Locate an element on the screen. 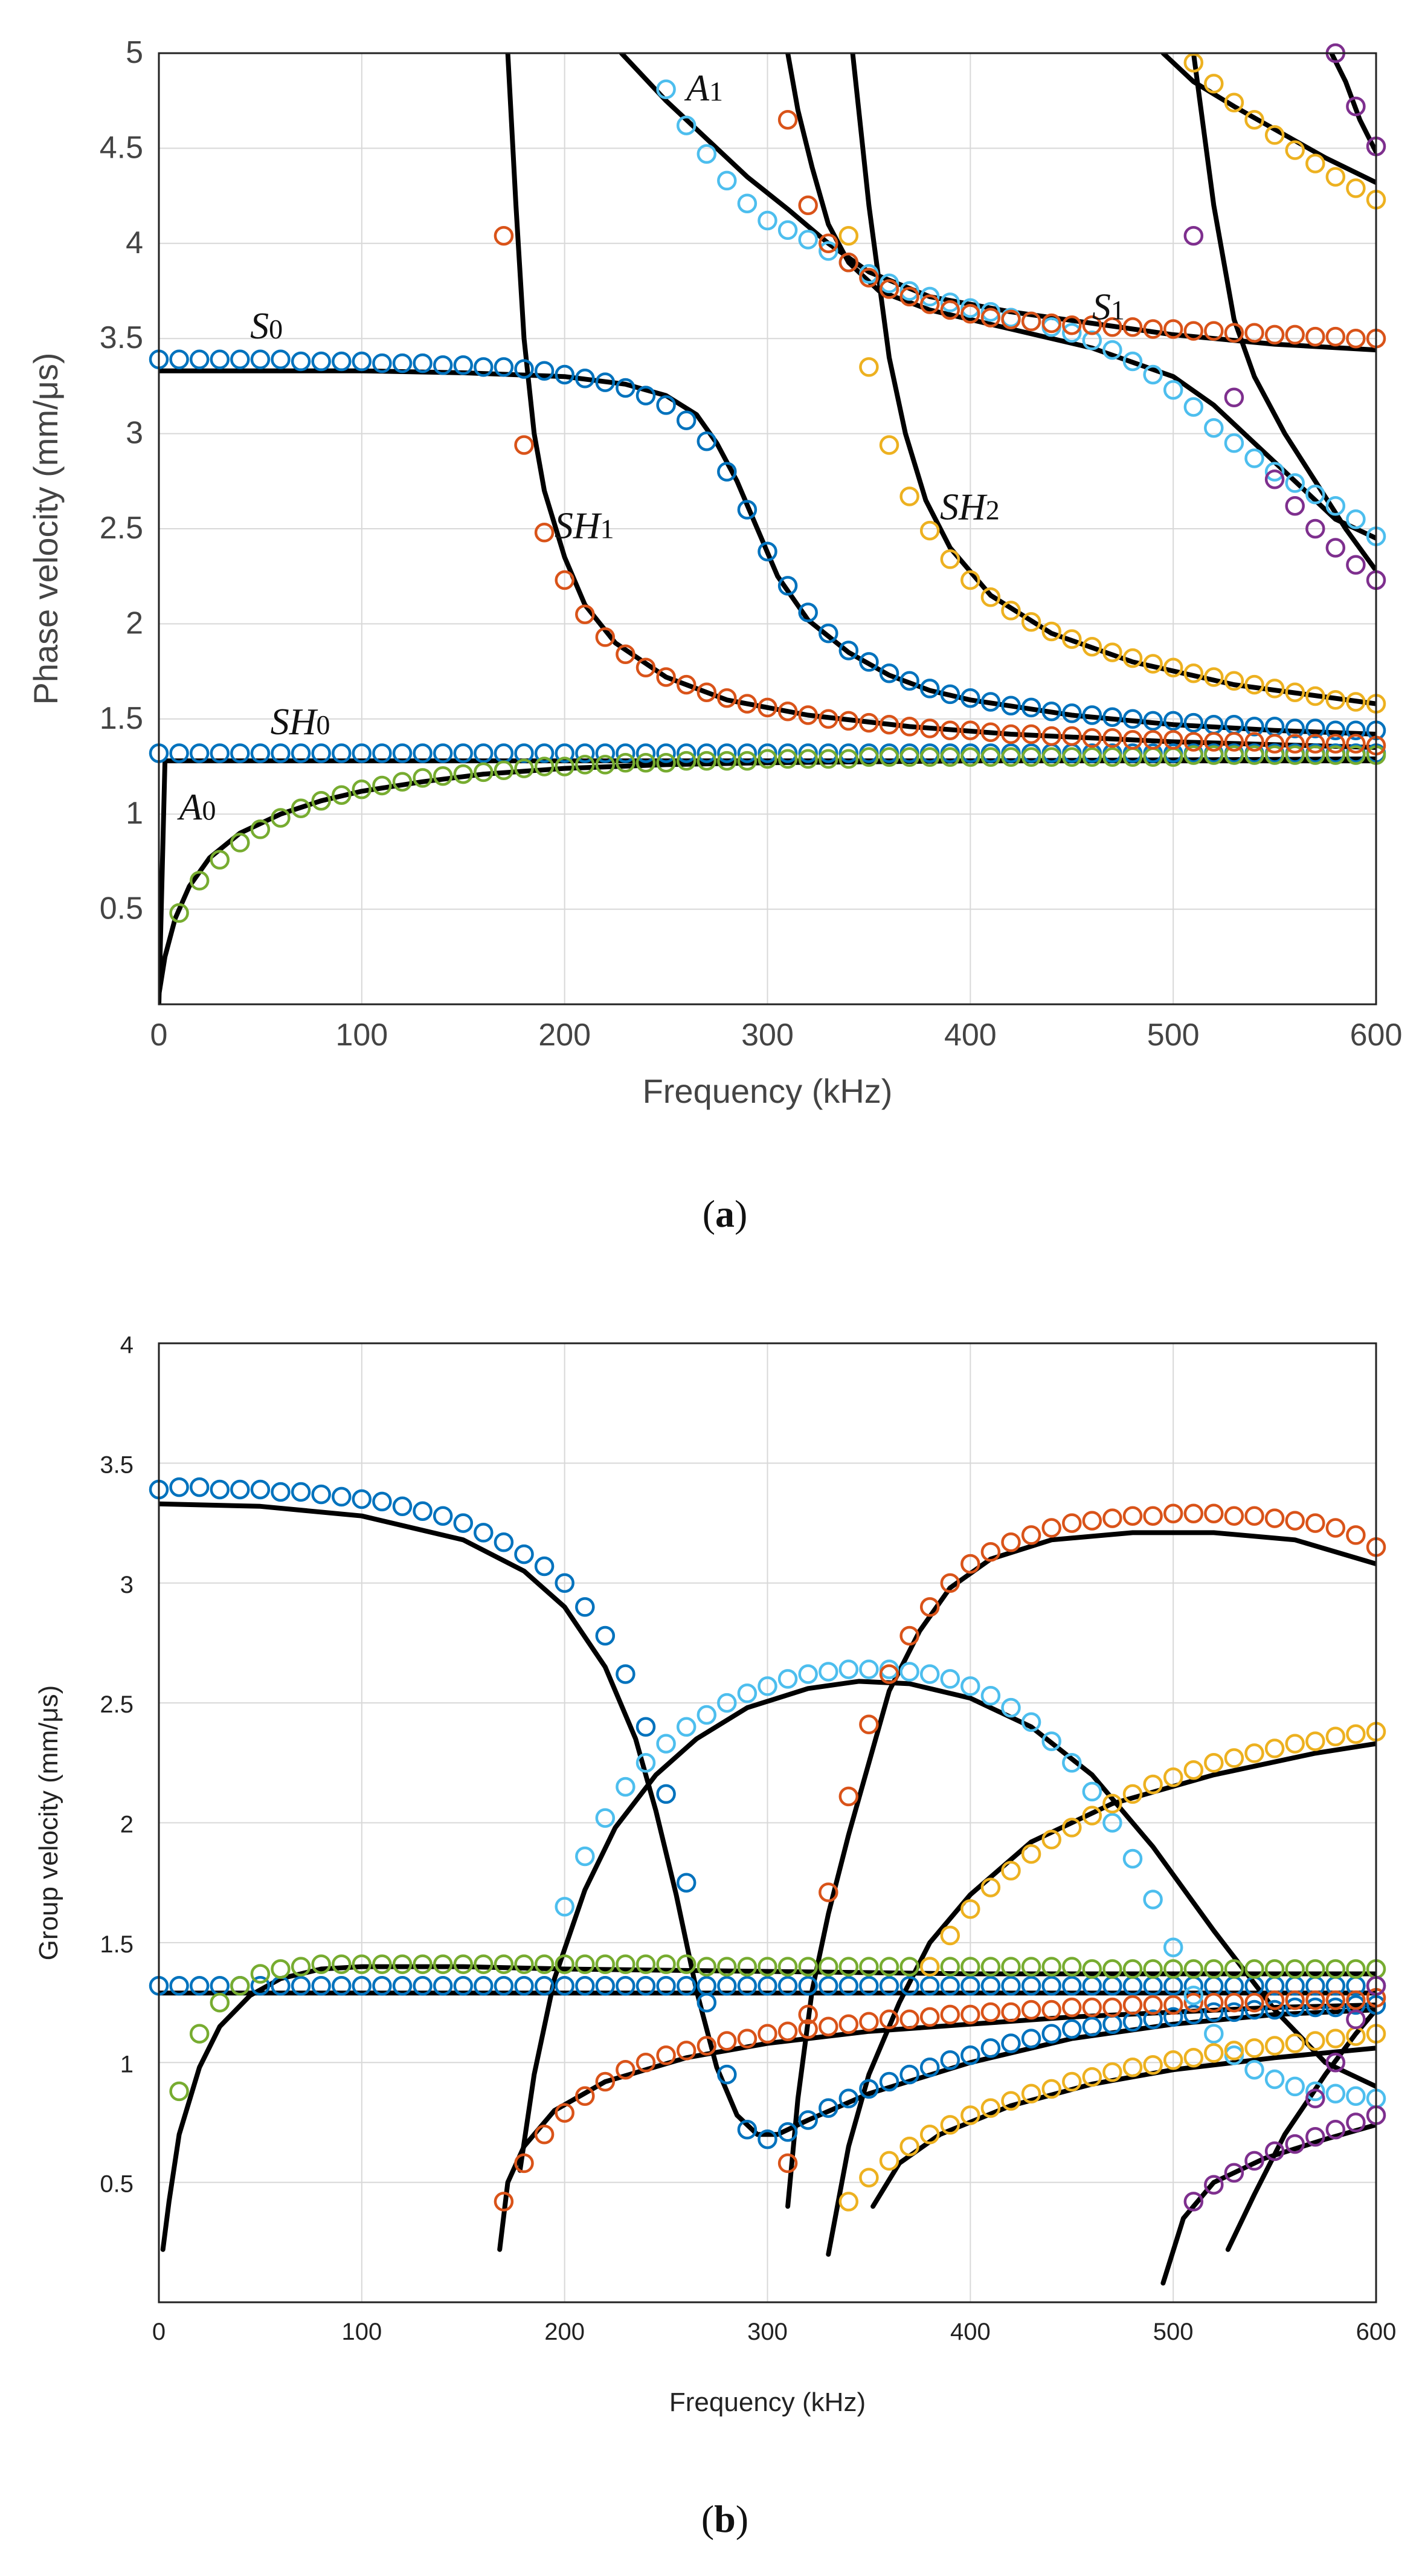  mode-label-a1: A1 is located at coordinates (703, 89).